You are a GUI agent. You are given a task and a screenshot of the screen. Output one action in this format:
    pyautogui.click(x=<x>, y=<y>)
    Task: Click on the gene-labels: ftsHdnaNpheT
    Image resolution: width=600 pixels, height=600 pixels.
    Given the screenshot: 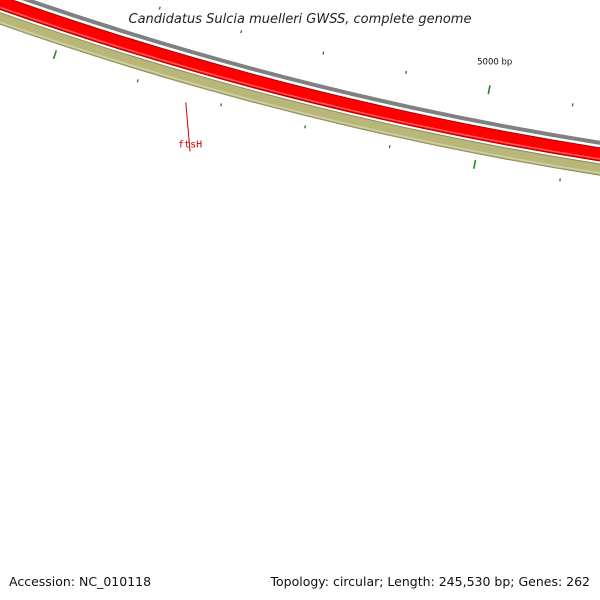 What is the action you would take?
    pyautogui.click(x=190, y=127)
    